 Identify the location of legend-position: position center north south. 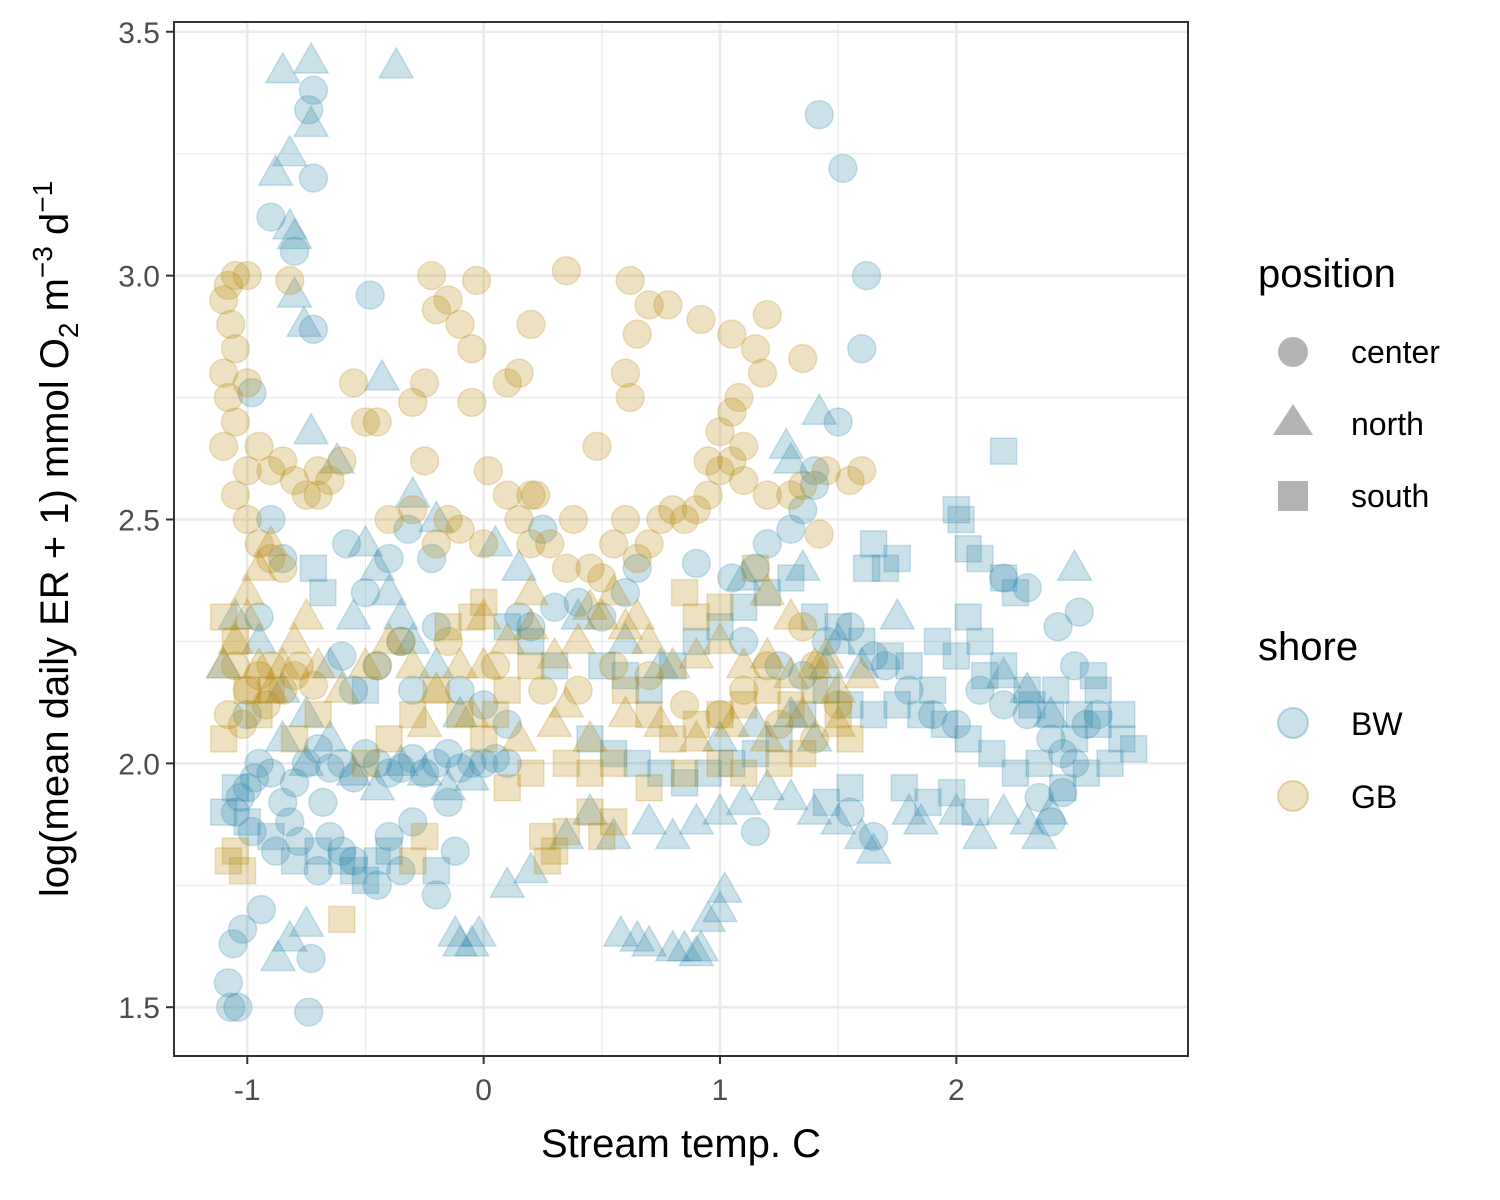
(1349, 383).